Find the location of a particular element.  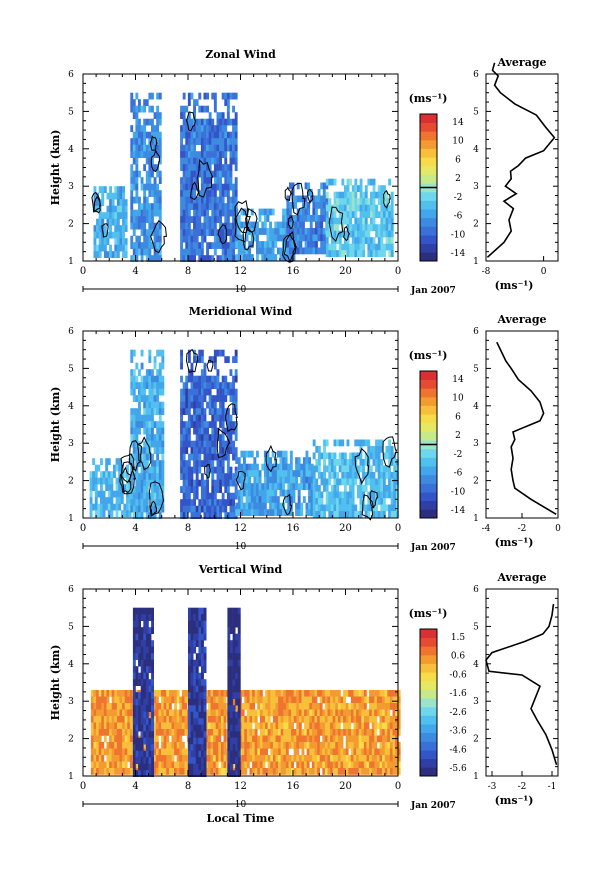

colorbar-tick-label: 14 is located at coordinates (458, 380).